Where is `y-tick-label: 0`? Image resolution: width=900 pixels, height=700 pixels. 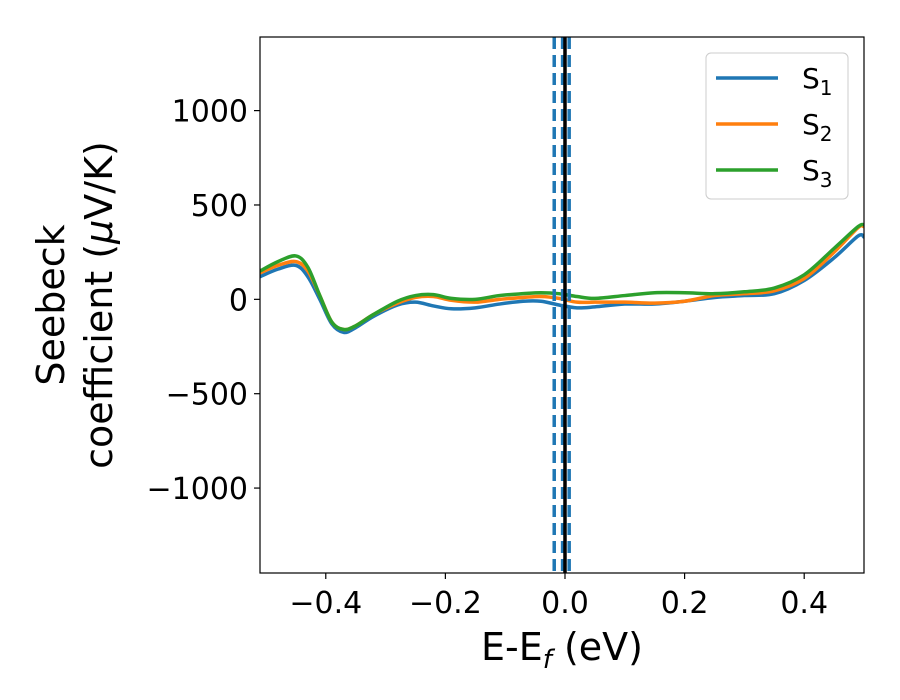
y-tick-label: 0 is located at coordinates (238, 300).